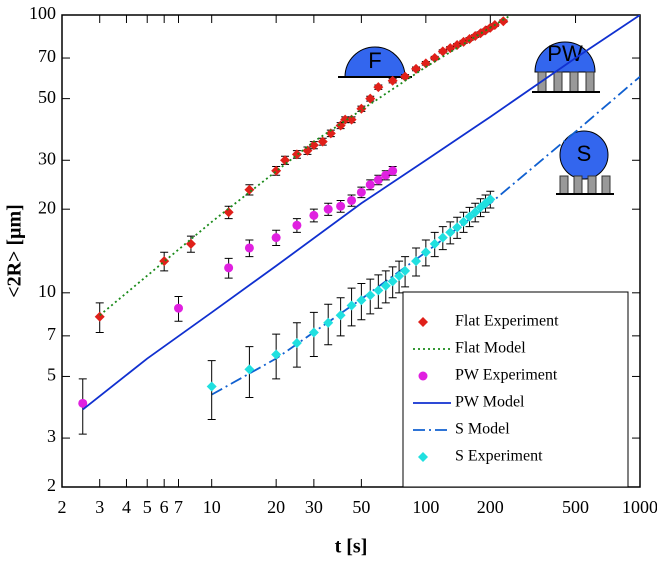  I want to click on legend-label: PW Experiment, so click(506, 375).